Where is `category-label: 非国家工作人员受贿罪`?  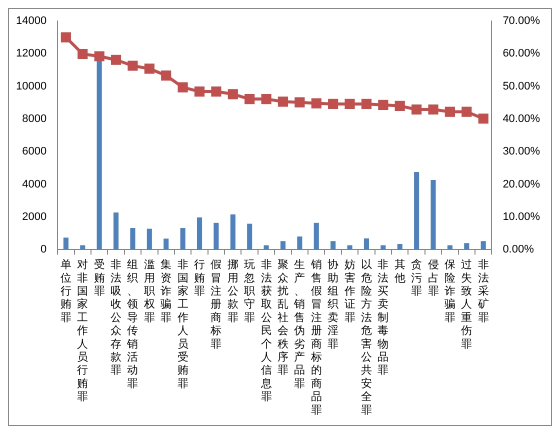 category-label: 非国家工作人员受贿罪 is located at coordinates (182, 324).